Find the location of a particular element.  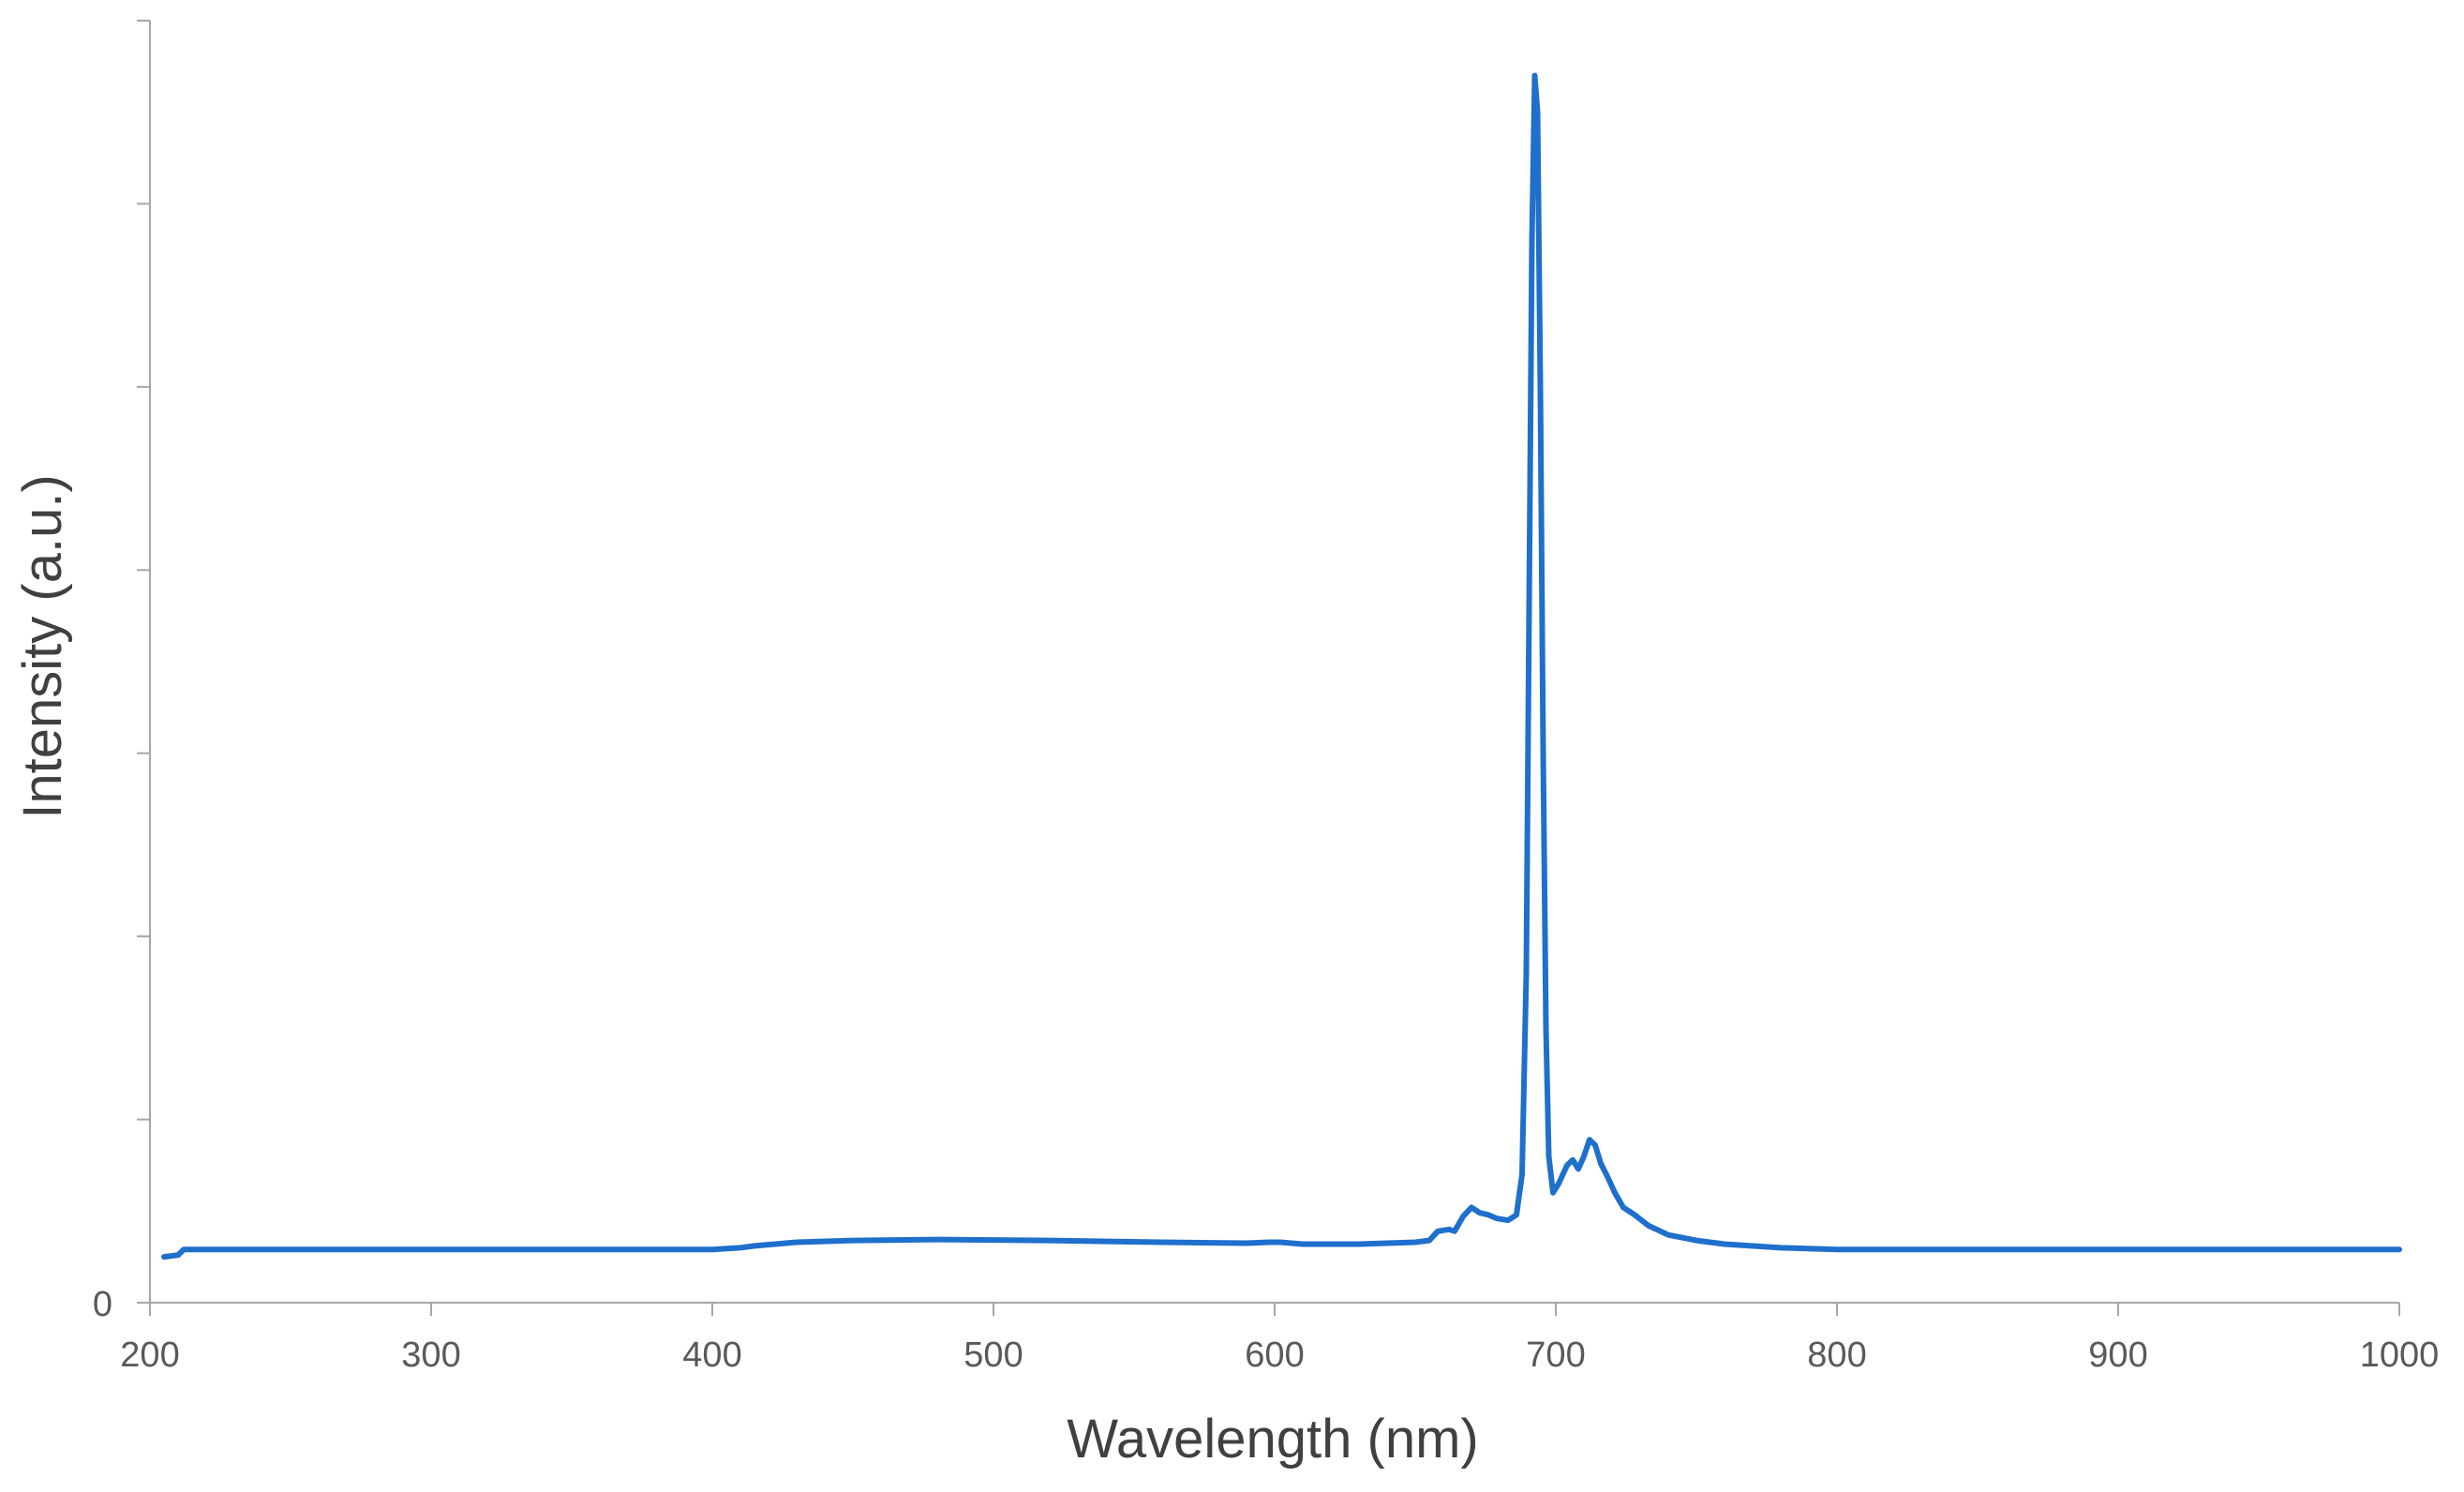

x-axis-title: Wavelength (nm) is located at coordinates (1272, 1439).